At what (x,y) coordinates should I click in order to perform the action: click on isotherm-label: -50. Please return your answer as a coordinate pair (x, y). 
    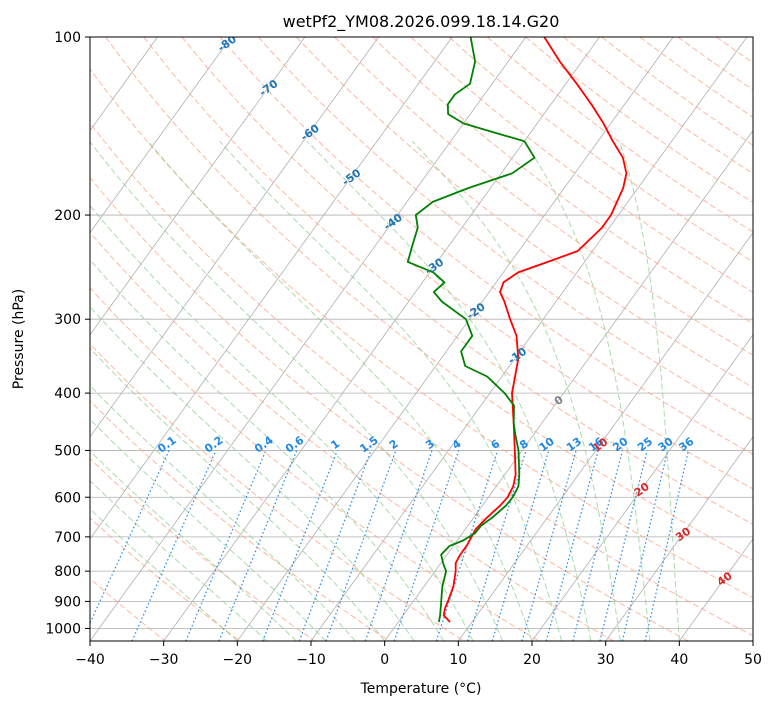
    Looking at the image, I should click on (352, 177).